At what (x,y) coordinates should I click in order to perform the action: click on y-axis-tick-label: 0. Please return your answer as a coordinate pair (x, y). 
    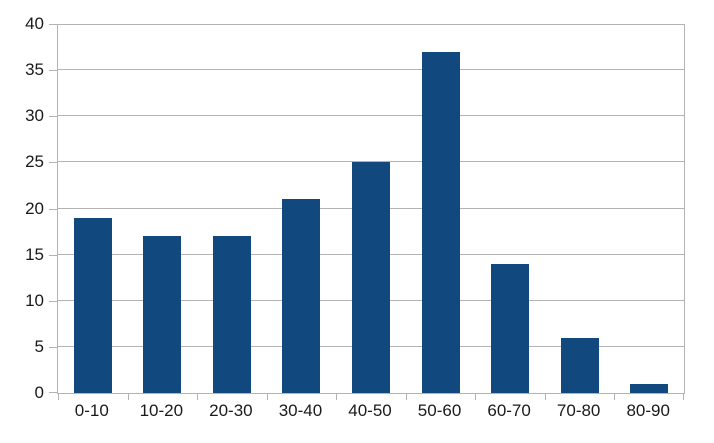
    Looking at the image, I should click on (39, 392).